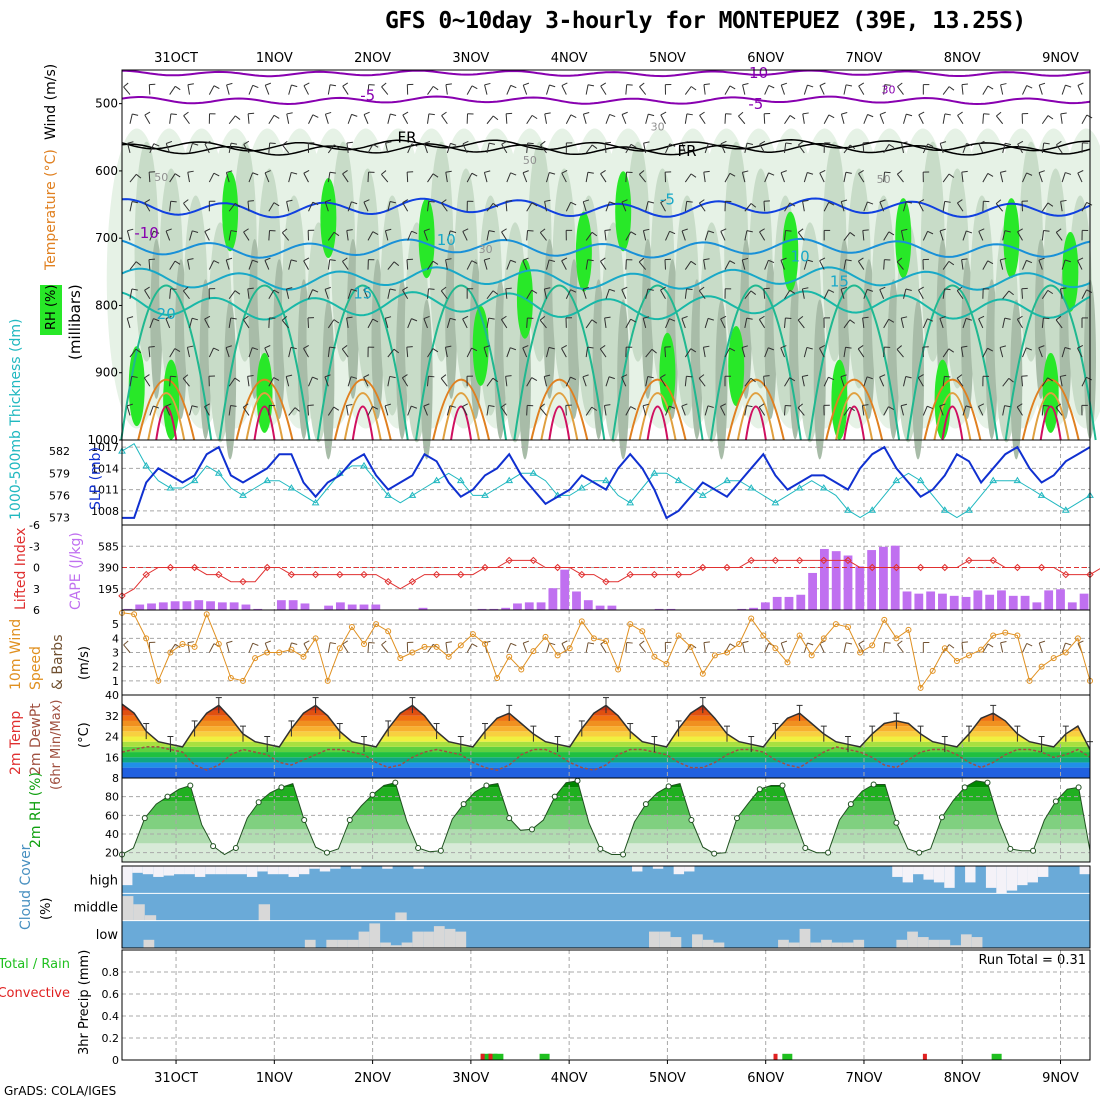  Describe the element at coordinates (759, 789) in the screenshot. I see `rh-marker` at that location.